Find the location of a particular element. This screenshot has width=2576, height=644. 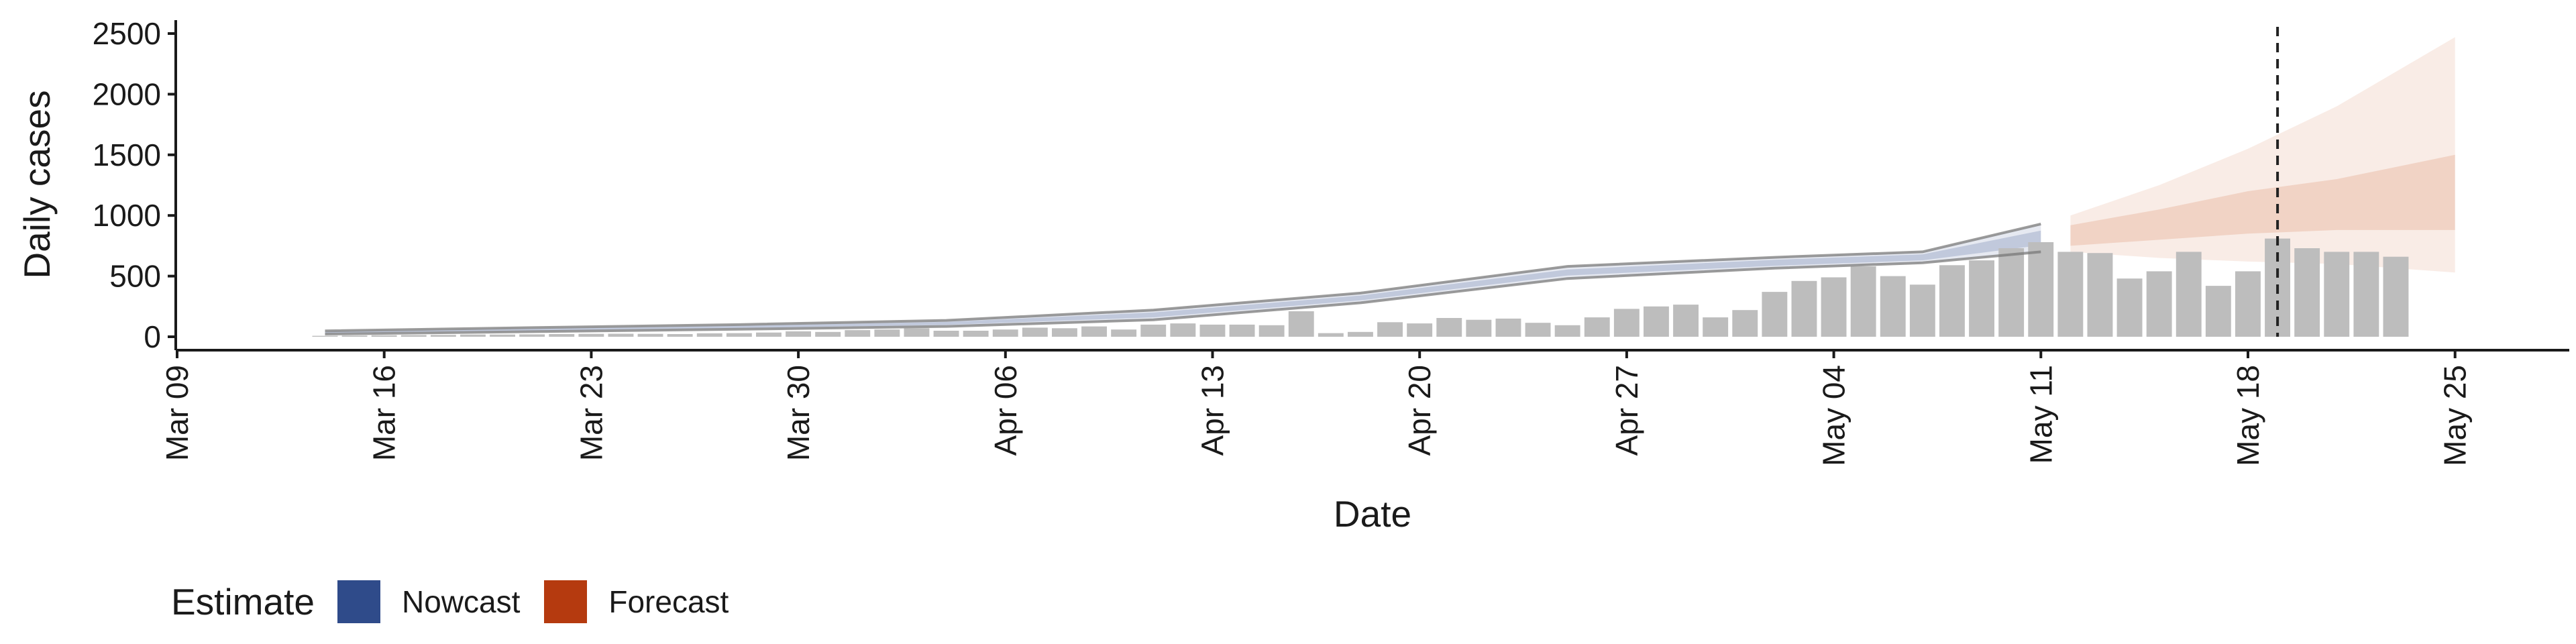

legend: Estimate Nowcast Forecast is located at coordinates (462, 601).